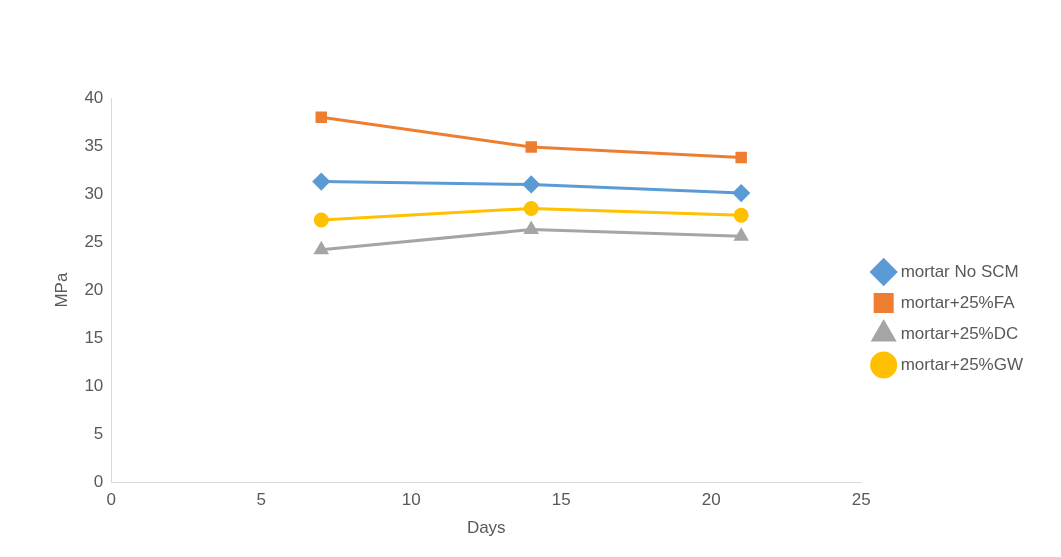 The height and width of the screenshot is (557, 1061). Describe the element at coordinates (111, 500) in the screenshot. I see `x-tick-label: 0` at that location.